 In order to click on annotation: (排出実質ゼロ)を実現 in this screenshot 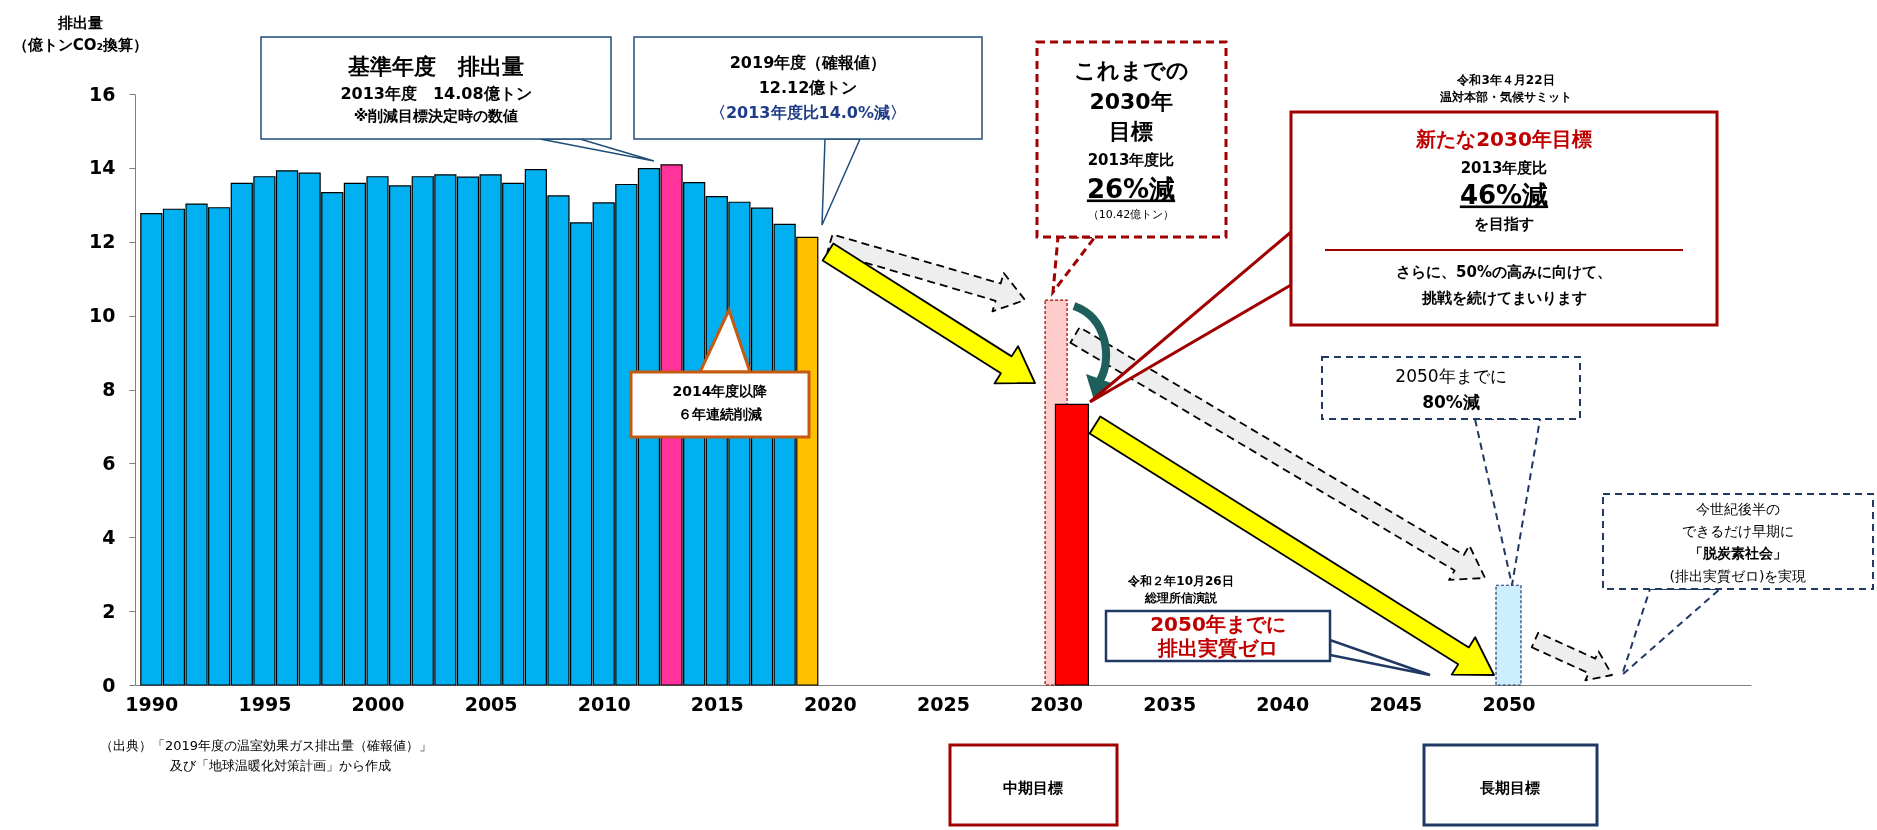, I will do `click(1738, 576)`.